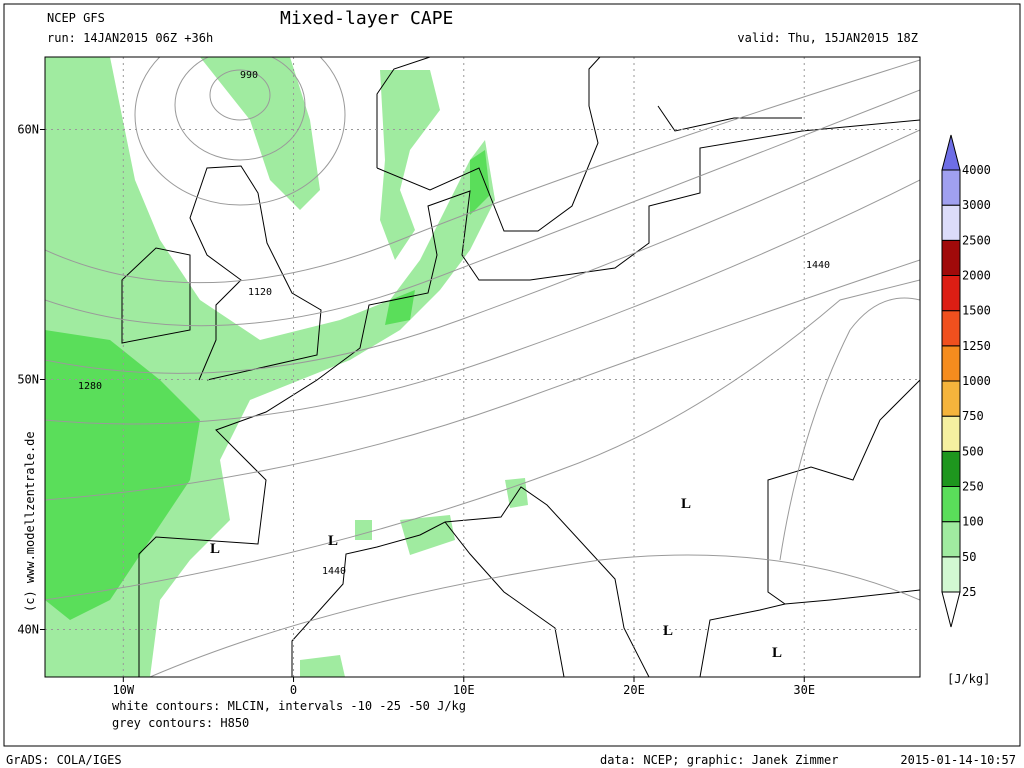 This screenshot has width=1024, height=768. I want to click on colorbar-label: 2500, so click(976, 240).